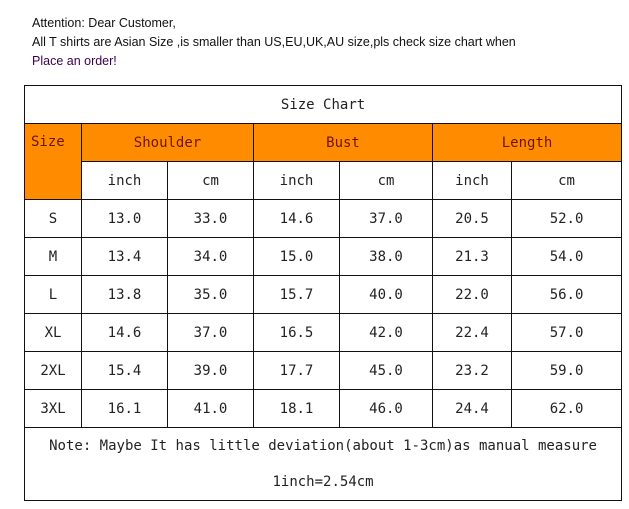 The width and height of the screenshot is (629, 509). Describe the element at coordinates (472, 256) in the screenshot. I see `measurement-cell: 21.3` at that location.